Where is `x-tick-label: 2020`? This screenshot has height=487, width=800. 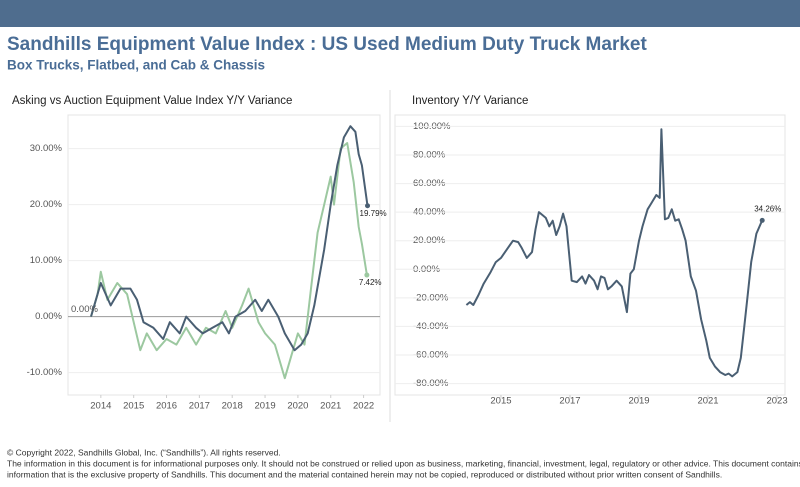 x-tick-label: 2020 is located at coordinates (297, 406).